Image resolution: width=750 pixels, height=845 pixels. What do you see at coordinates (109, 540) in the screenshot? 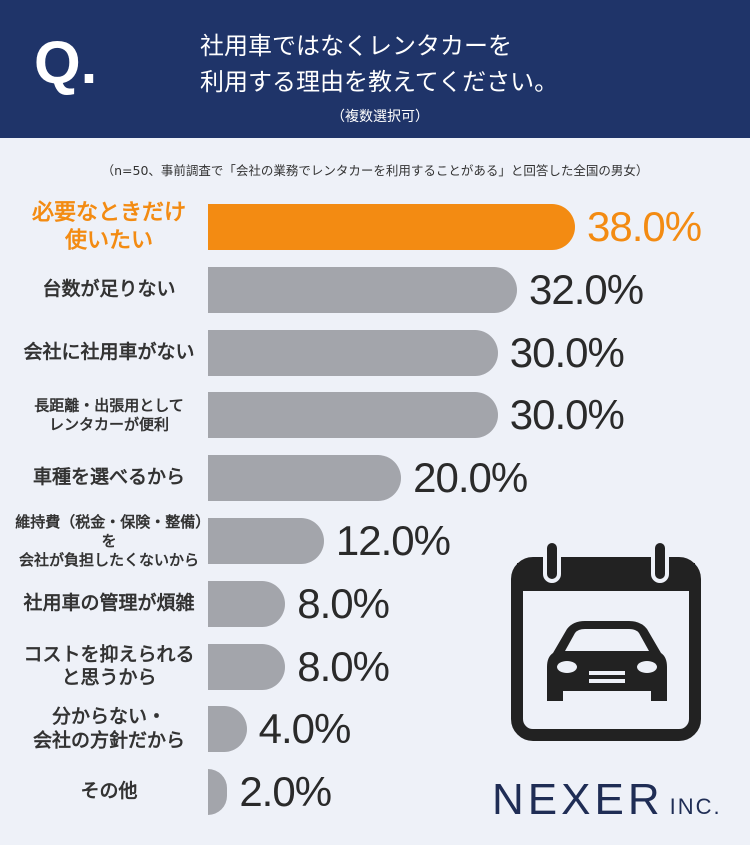
I see `category-label: 維持費（税金・保険・整備）を 会社が負担したくないから` at bounding box center [109, 540].